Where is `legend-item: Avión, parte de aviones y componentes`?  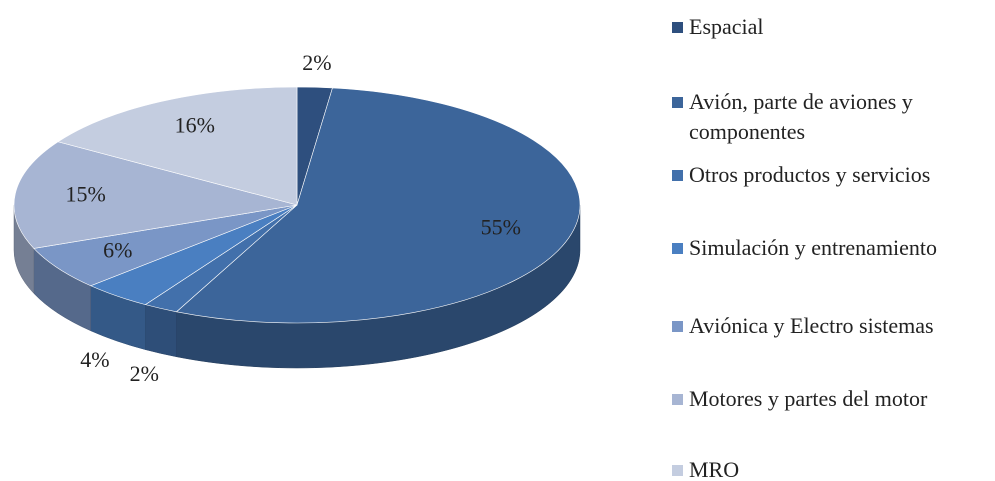 legend-item: Avión, parte de aviones y componentes is located at coordinates (828, 117).